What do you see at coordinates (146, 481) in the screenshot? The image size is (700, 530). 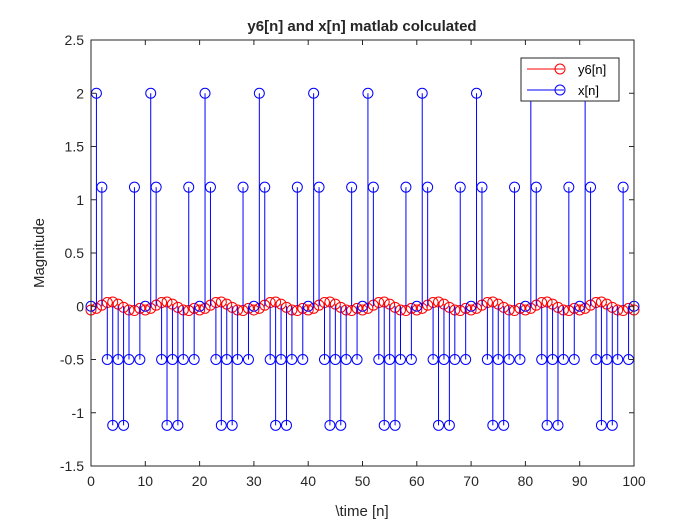 I see `x-tick-label: 10` at bounding box center [146, 481].